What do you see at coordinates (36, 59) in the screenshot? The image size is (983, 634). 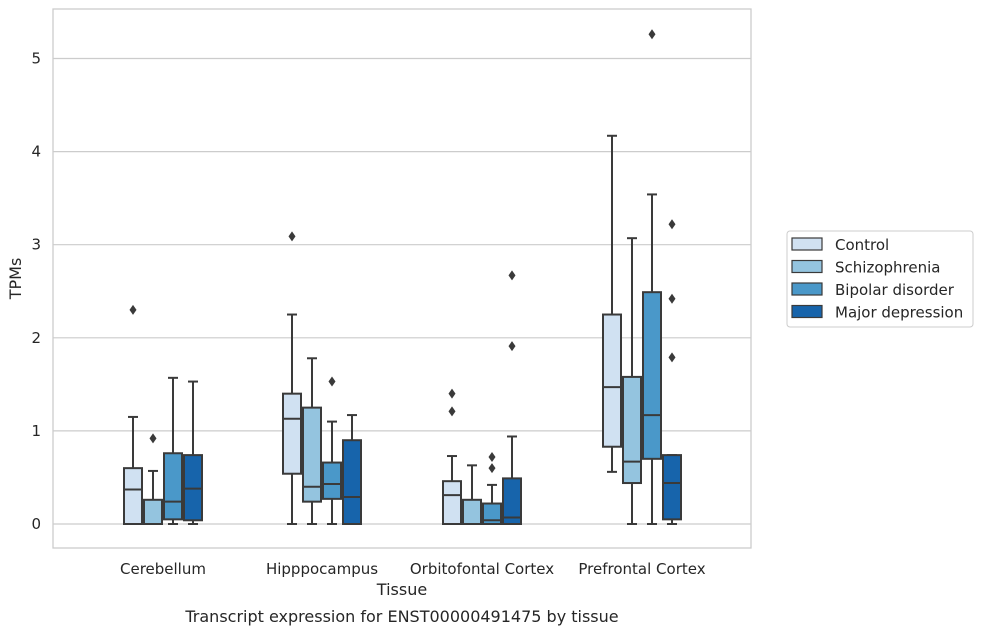 I see `y-tick-label: 5` at bounding box center [36, 59].